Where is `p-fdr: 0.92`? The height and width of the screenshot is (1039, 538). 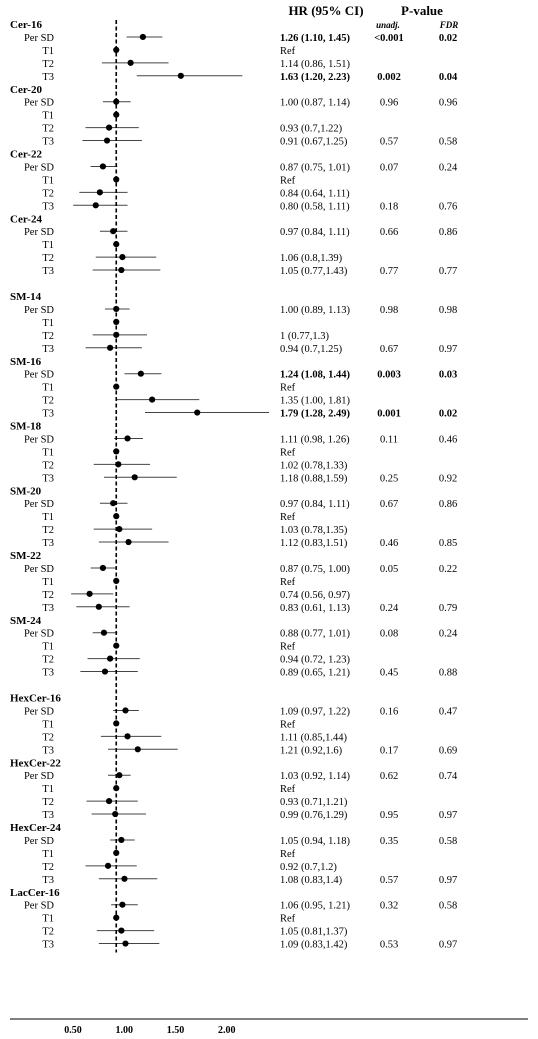
p-fdr: 0.92 is located at coordinates (448, 478).